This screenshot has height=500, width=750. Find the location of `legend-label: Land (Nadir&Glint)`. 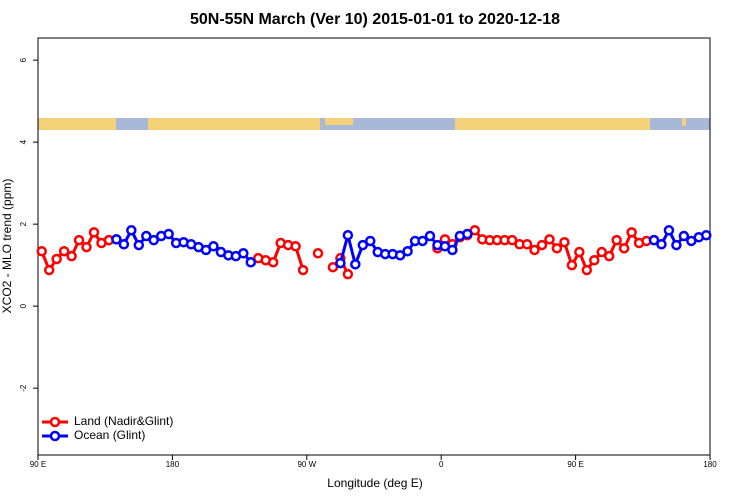

legend-label: Land (Nadir&Glint) is located at coordinates (123, 421).